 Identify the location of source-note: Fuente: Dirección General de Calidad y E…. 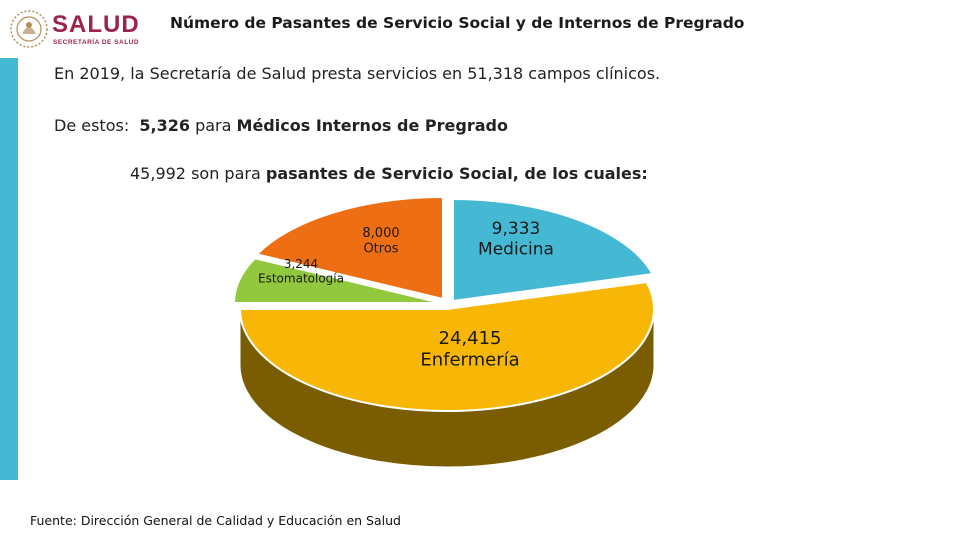
(215, 520).